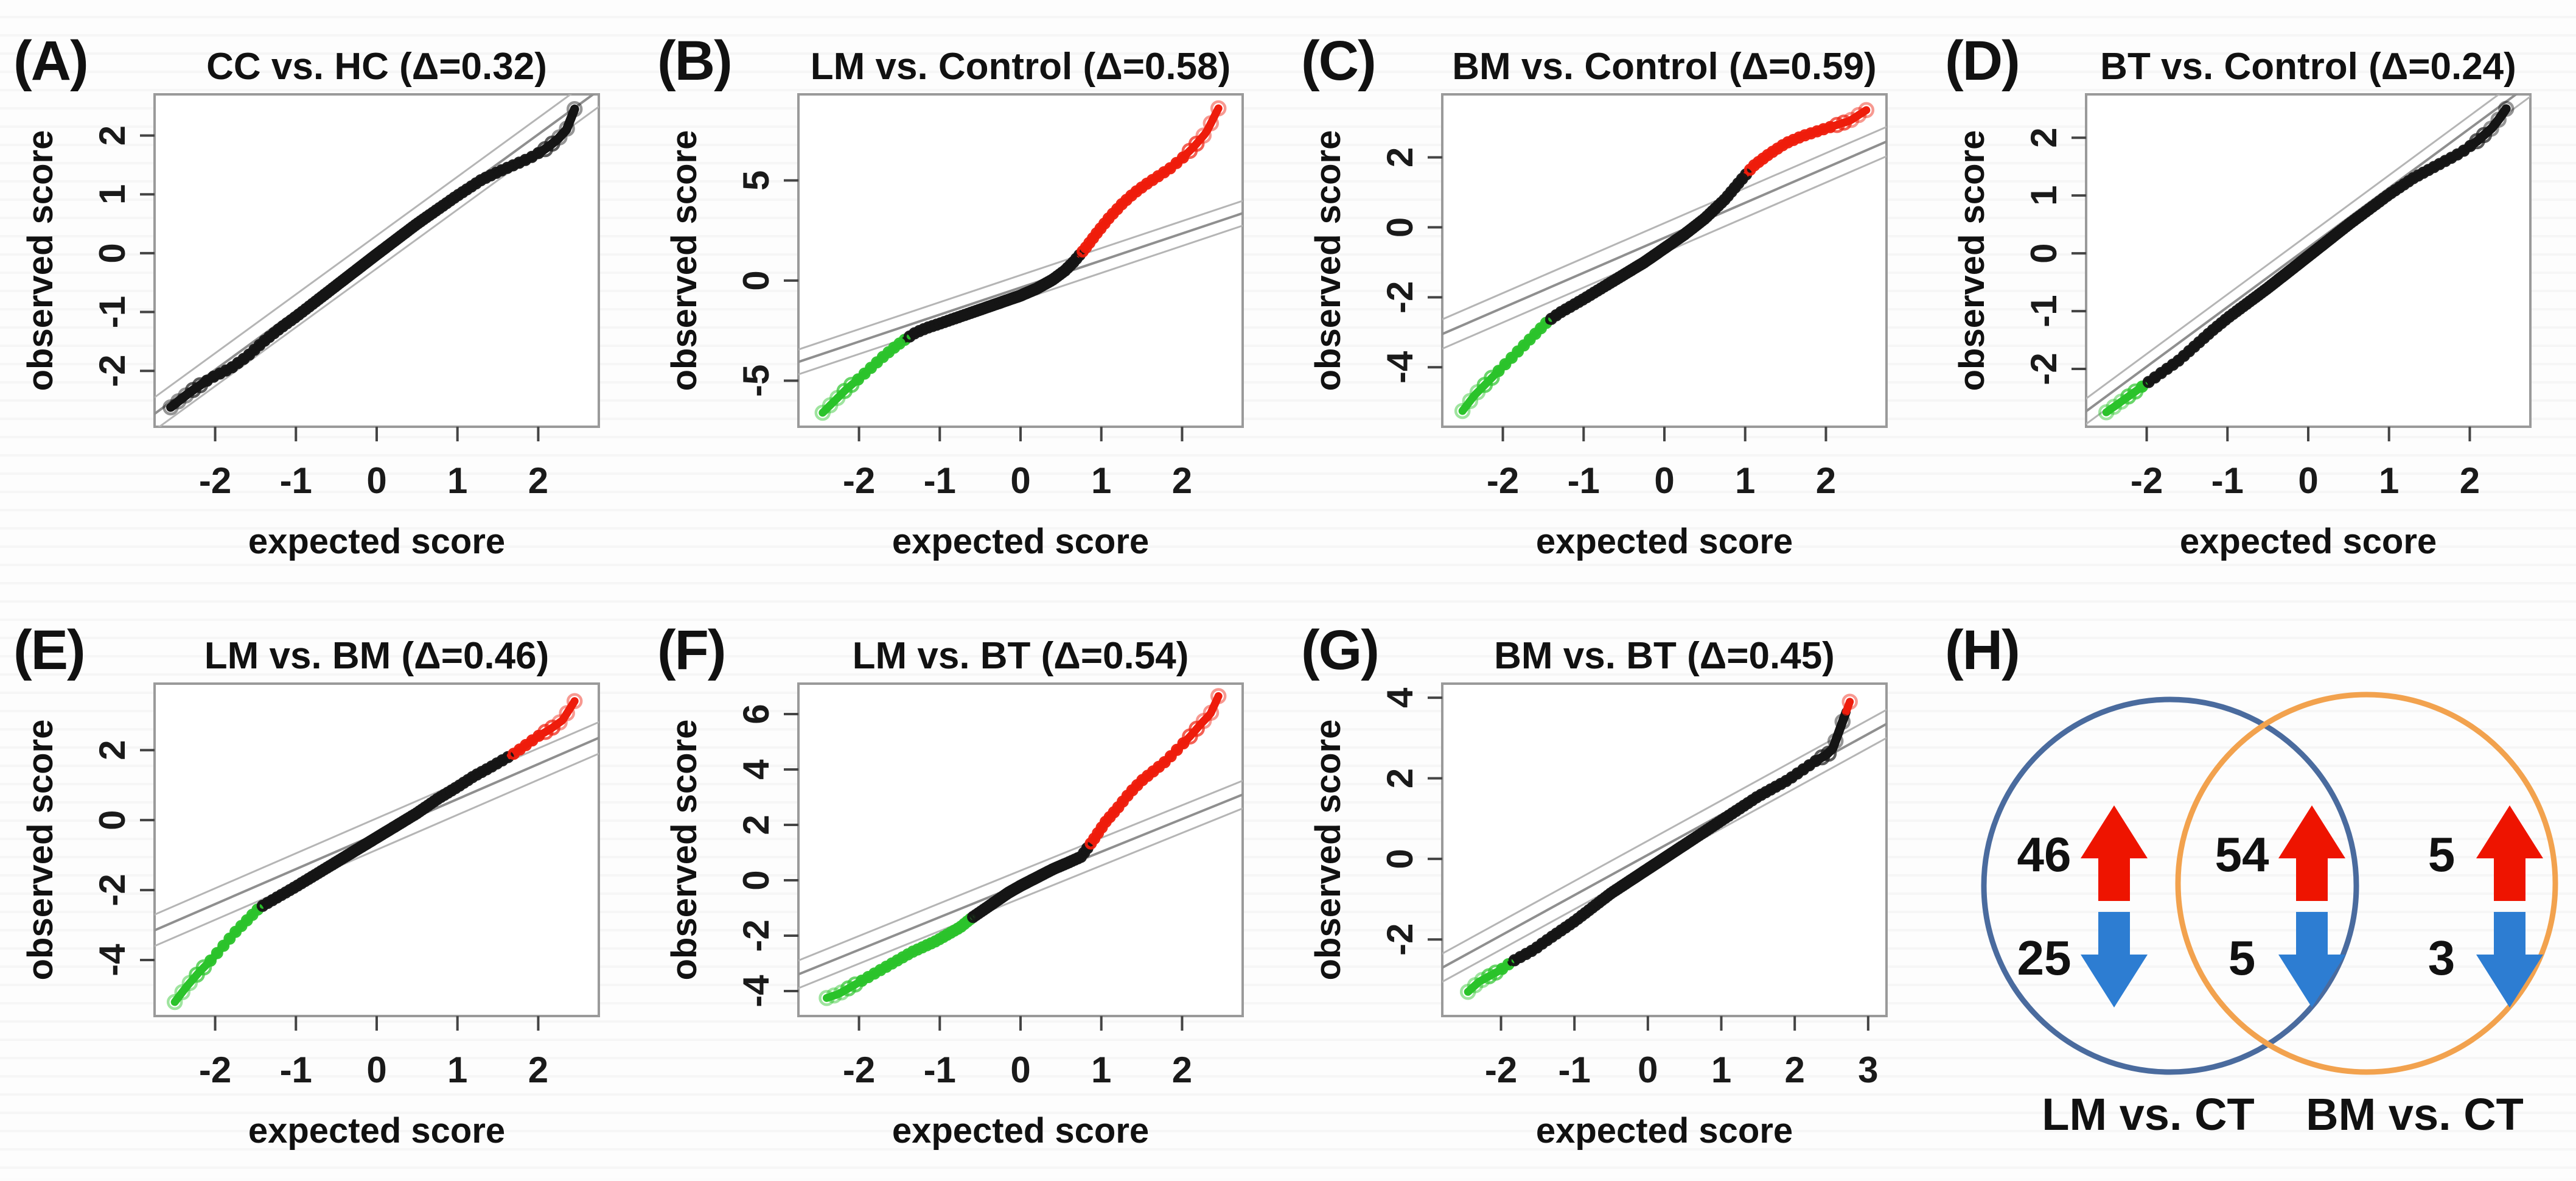 This screenshot has height=1181, width=2576. What do you see at coordinates (2415, 1114) in the screenshot?
I see `venn-set-label-right: BM vs. CT` at bounding box center [2415, 1114].